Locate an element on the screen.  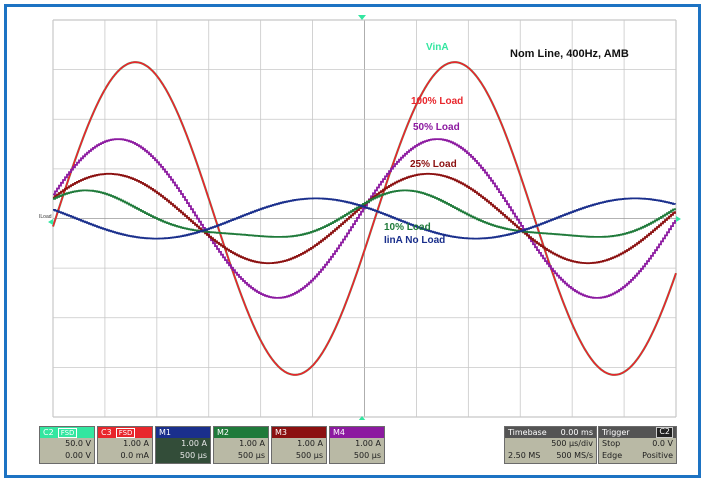
channel-tag: M1 is located at coordinates (165, 432).